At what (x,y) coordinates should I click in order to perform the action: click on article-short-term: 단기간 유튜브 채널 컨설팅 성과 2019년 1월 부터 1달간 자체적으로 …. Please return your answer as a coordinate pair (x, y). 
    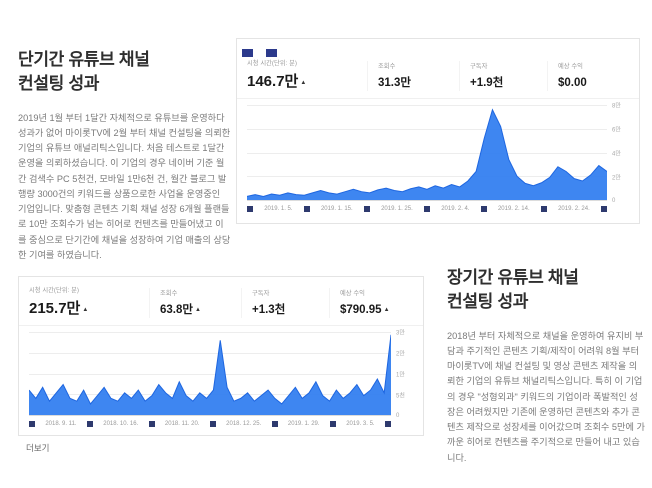
    Looking at the image, I should click on (124, 155).